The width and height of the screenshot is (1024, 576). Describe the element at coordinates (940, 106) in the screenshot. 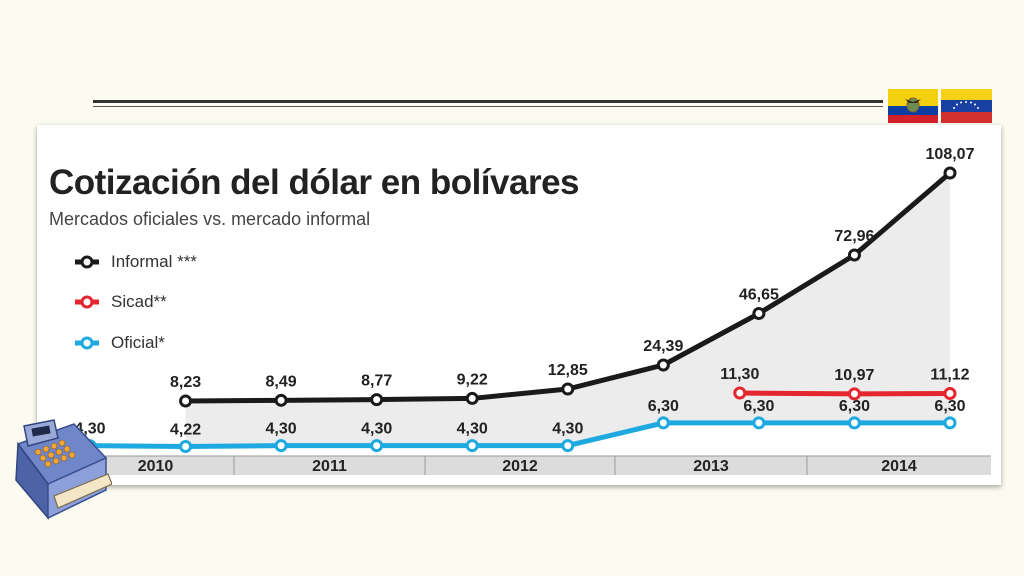

I see `flags` at that location.